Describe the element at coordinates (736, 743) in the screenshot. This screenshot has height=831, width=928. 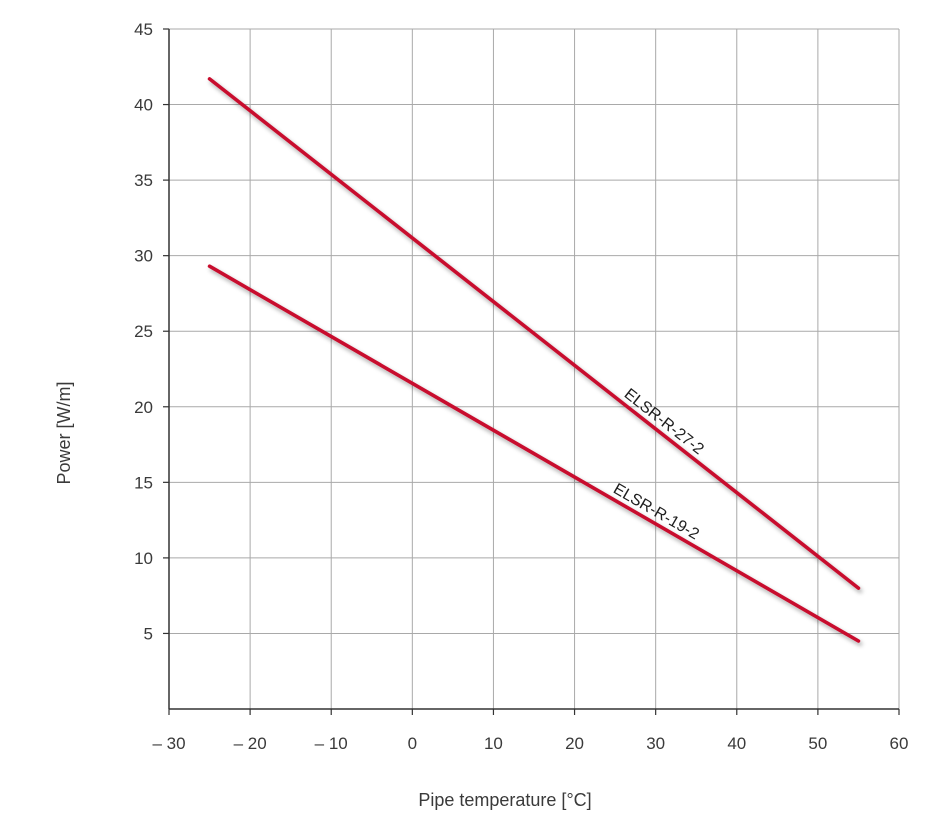
I see `x-tick-label: 40` at that location.